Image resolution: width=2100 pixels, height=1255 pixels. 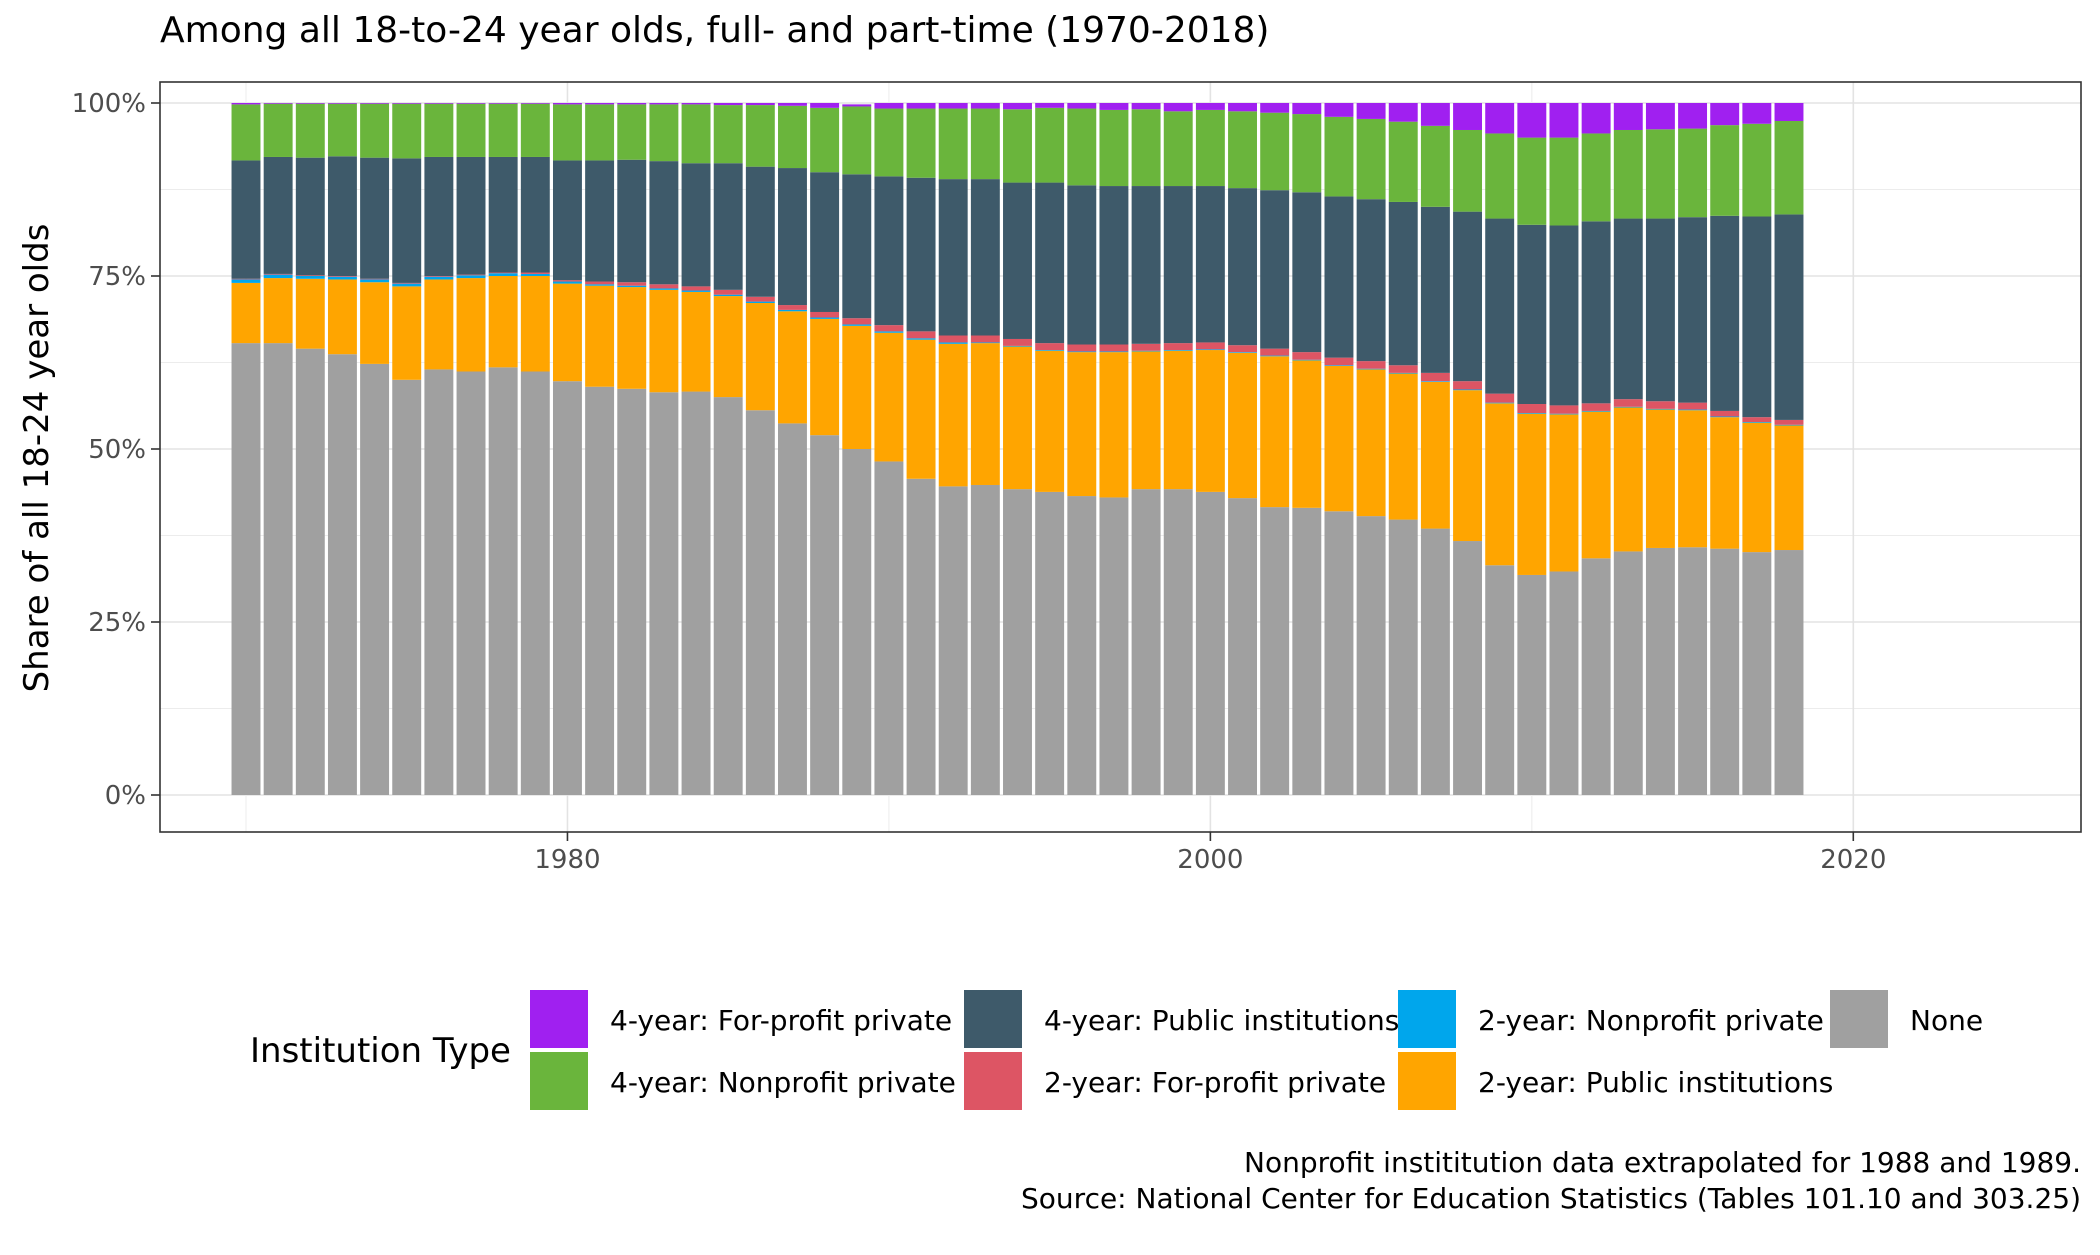 I want to click on bar-2-year-public-institutions-2013, so click(x=1628, y=479).